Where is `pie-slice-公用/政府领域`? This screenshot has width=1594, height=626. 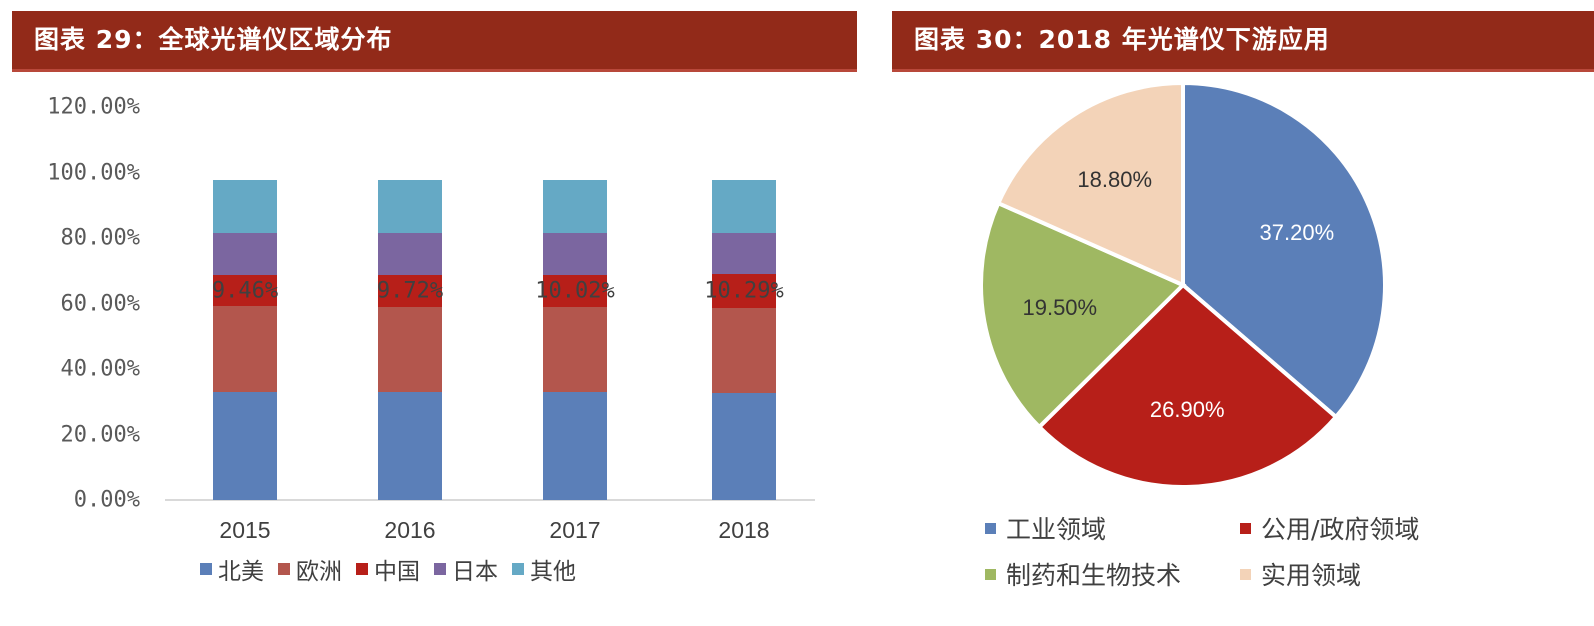 pie-slice-公用/政府领域 is located at coordinates (1187, 385).